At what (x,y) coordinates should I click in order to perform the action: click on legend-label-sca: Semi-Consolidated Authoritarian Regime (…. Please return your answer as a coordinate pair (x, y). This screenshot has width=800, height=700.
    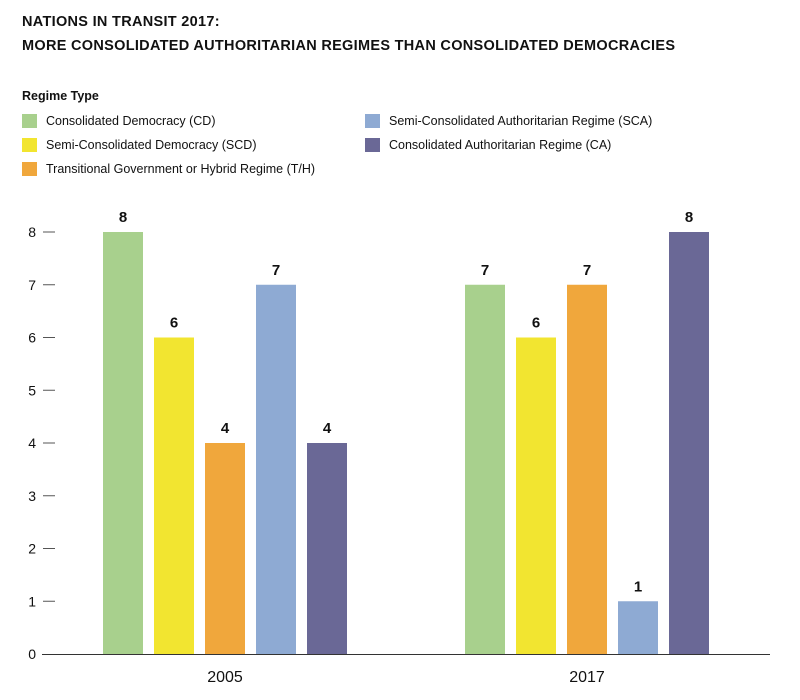
    Looking at the image, I should click on (521, 121).